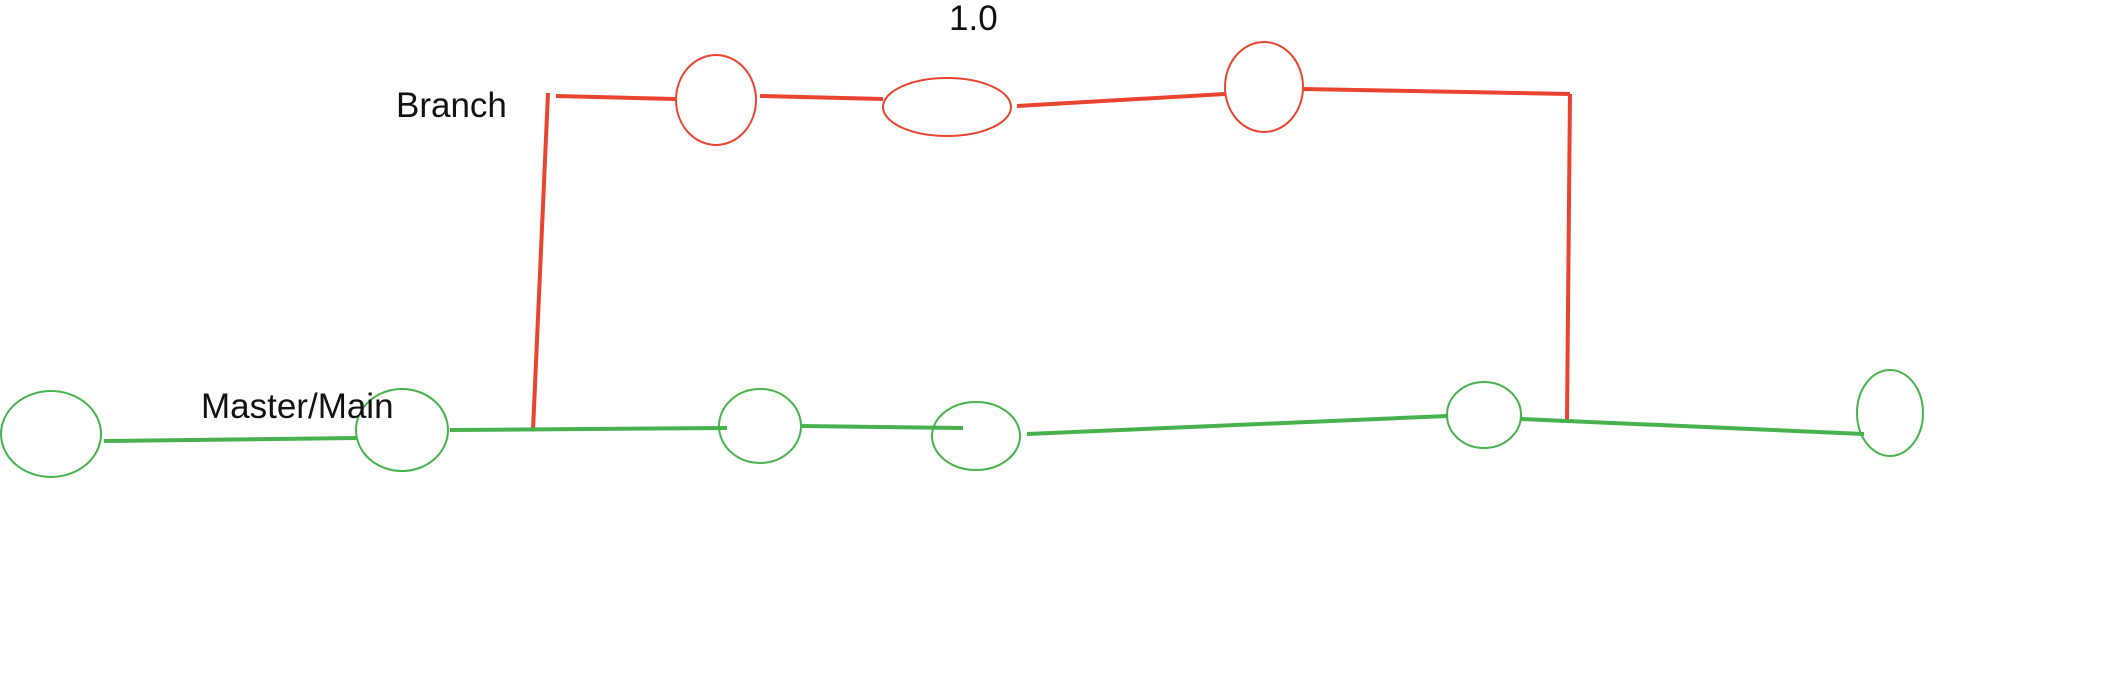 This screenshot has width=2112, height=690. Describe the element at coordinates (297, 406) in the screenshot. I see `master-main-label: Master/Main` at that location.